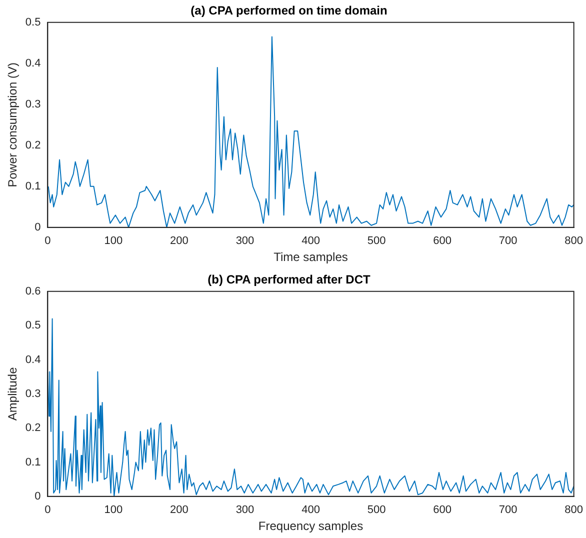 This screenshot has width=586, height=538. I want to click on chart-title: (b) CPA performed after DCT, so click(289, 279).